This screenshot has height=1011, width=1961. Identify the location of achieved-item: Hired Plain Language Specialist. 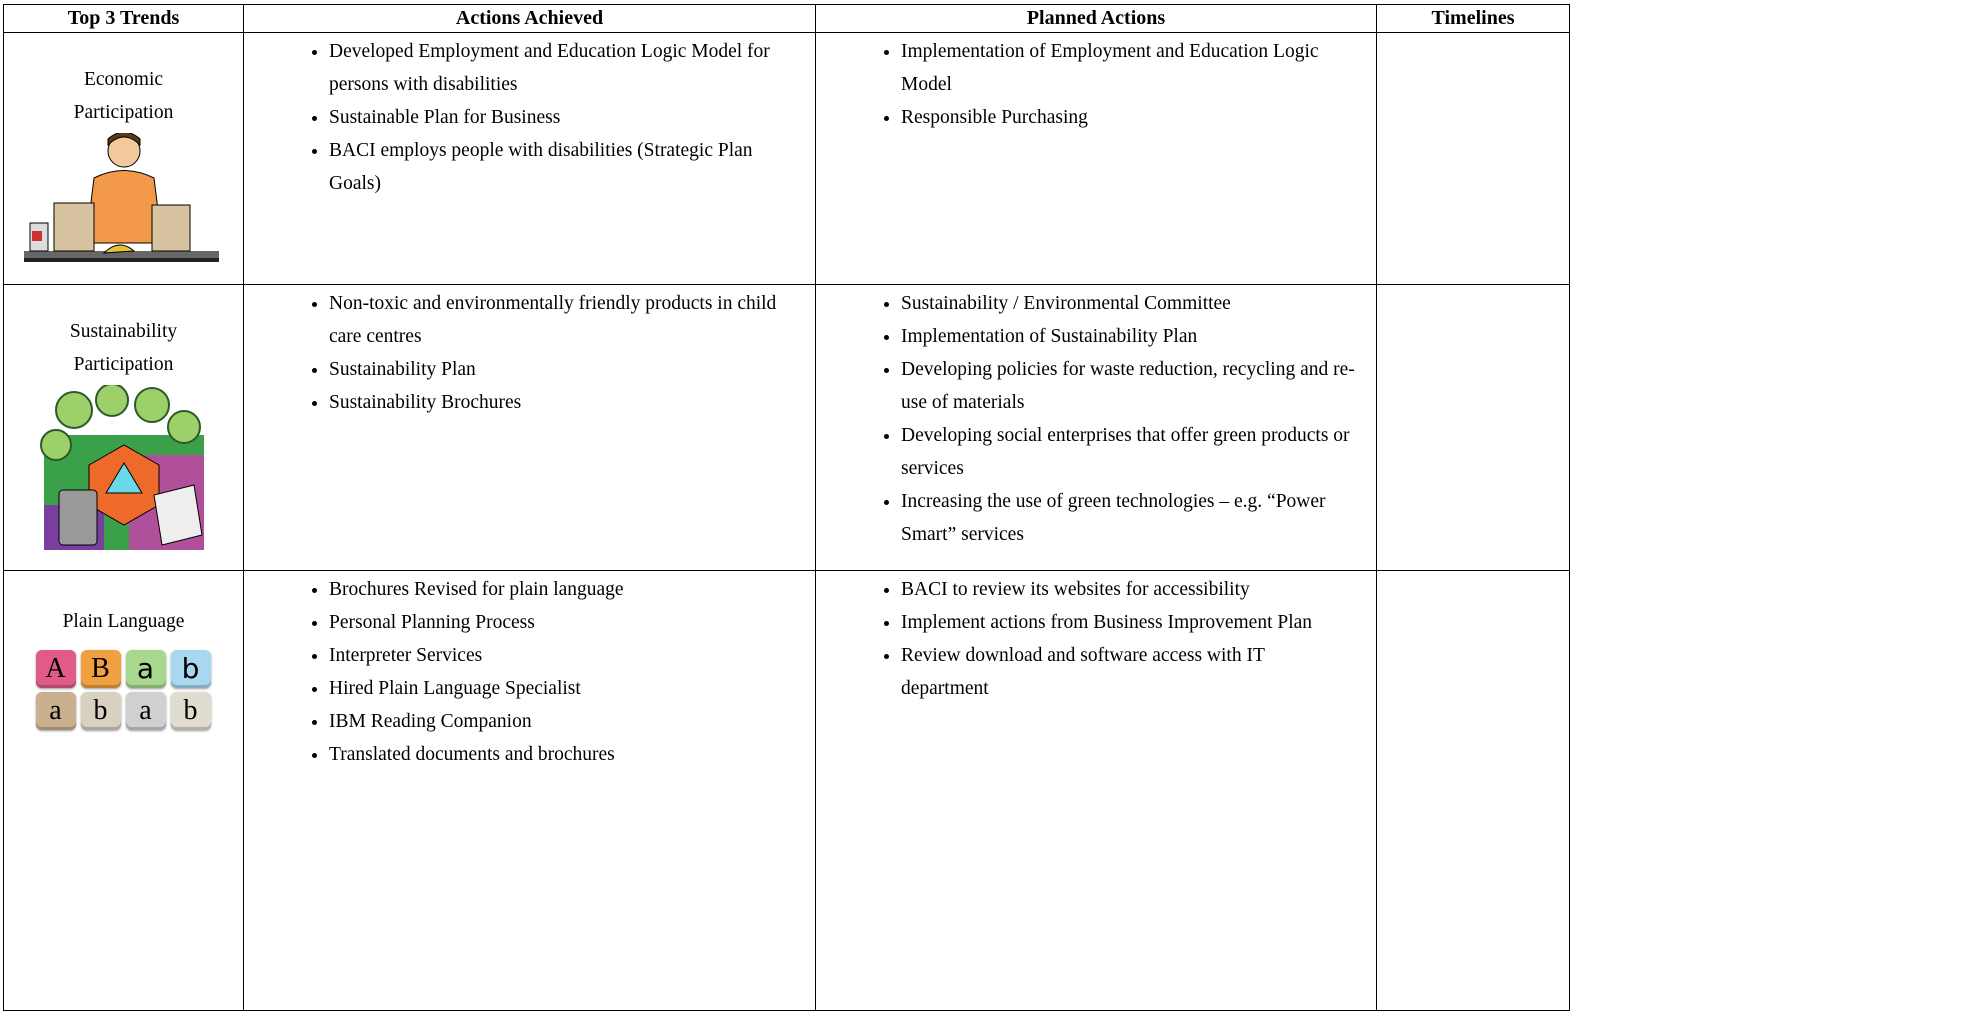
(562, 688).